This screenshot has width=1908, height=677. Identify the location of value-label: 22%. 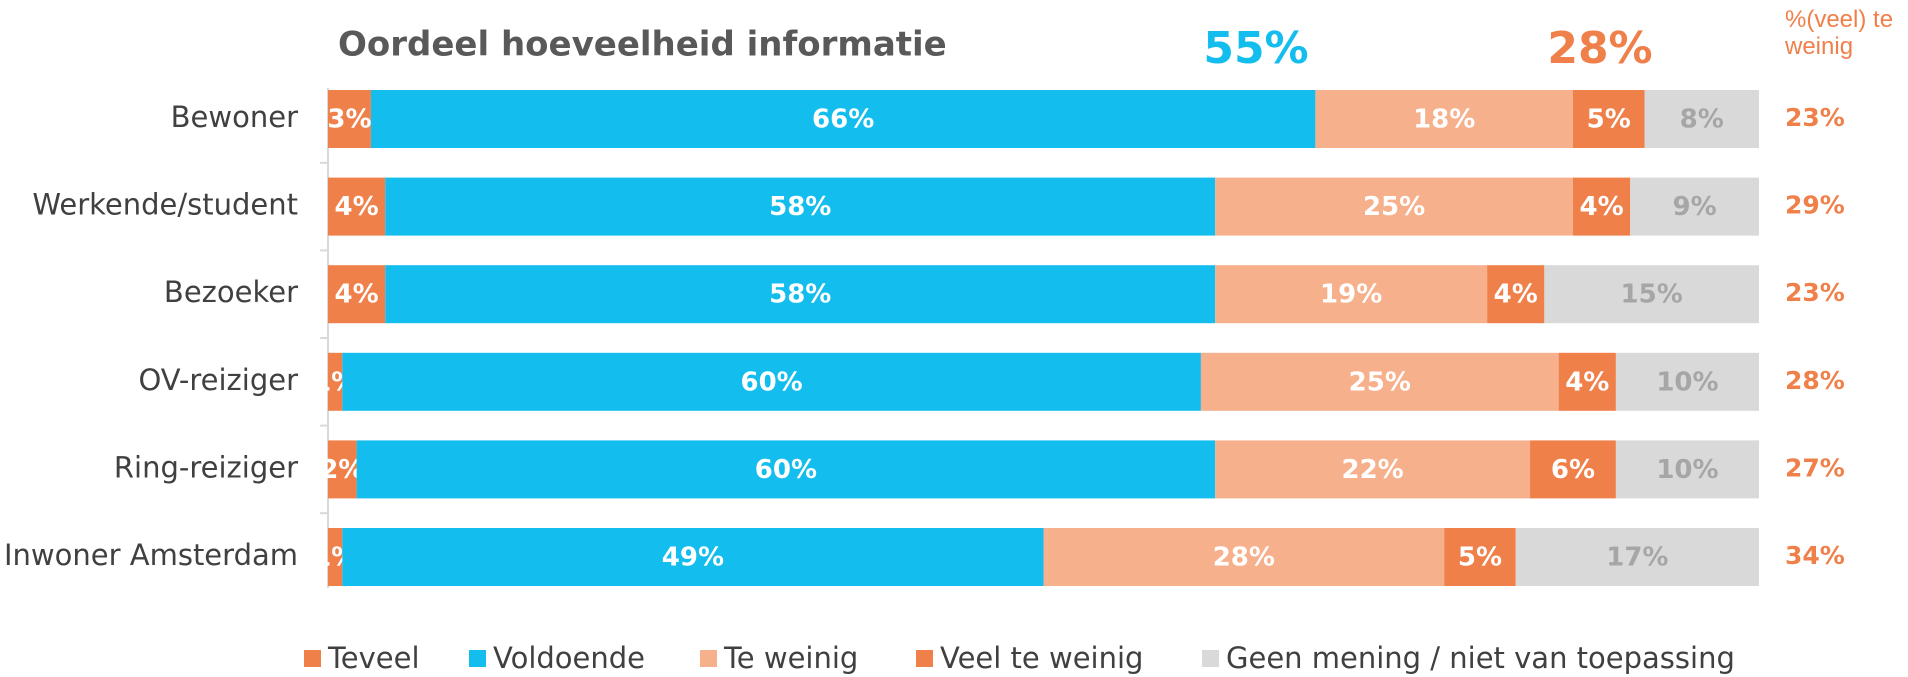
(1373, 470).